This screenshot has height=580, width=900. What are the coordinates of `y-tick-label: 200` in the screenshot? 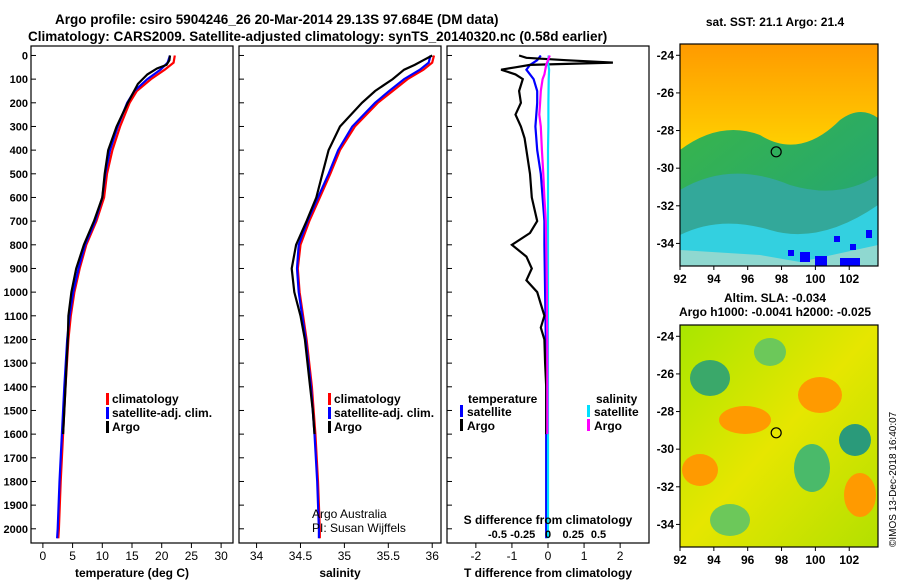 It's located at (19, 104).